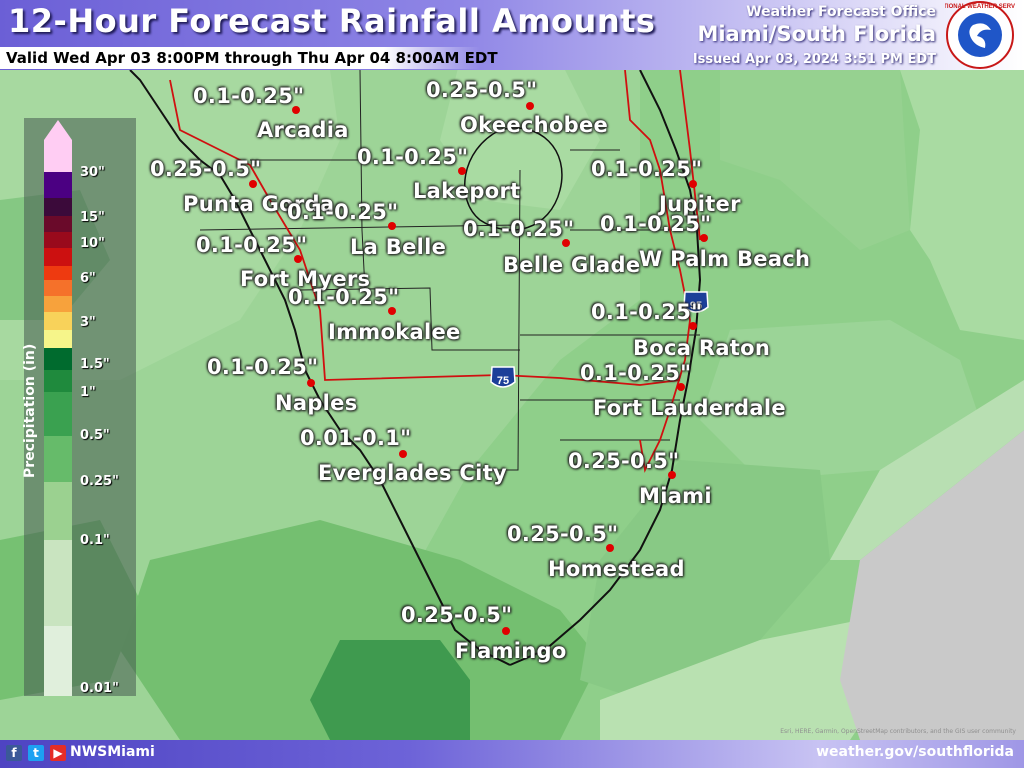 This screenshot has width=1024, height=768. Describe the element at coordinates (305, 279) in the screenshot. I see `city-label: Fort Myers` at that location.